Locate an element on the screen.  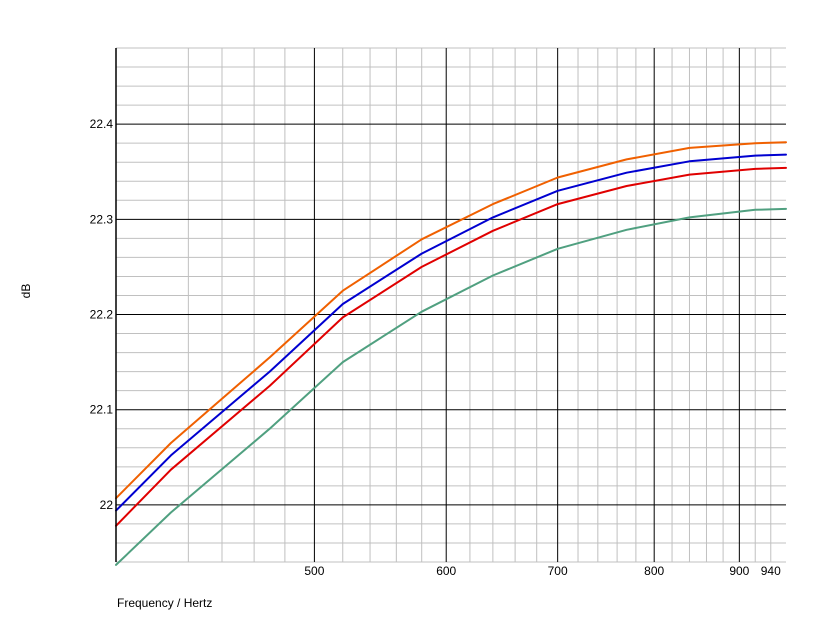
y-tick-label: 22.3 is located at coordinates (102, 219).